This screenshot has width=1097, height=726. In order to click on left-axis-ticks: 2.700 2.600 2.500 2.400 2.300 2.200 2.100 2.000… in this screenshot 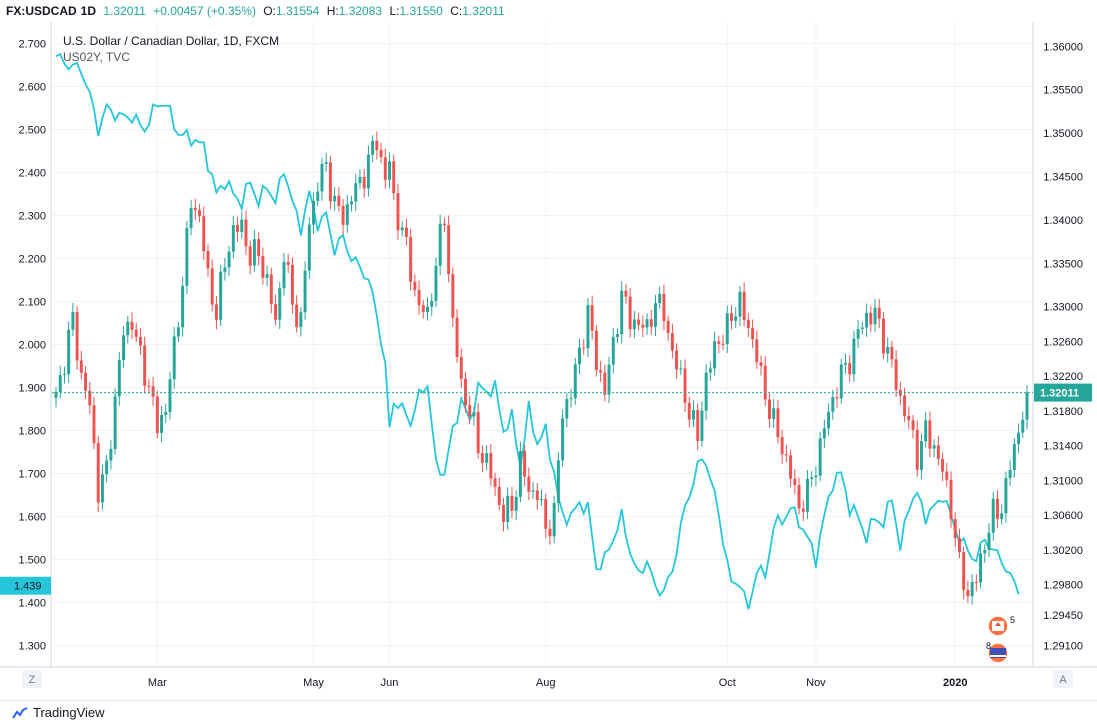, I will do `click(25, 346)`.